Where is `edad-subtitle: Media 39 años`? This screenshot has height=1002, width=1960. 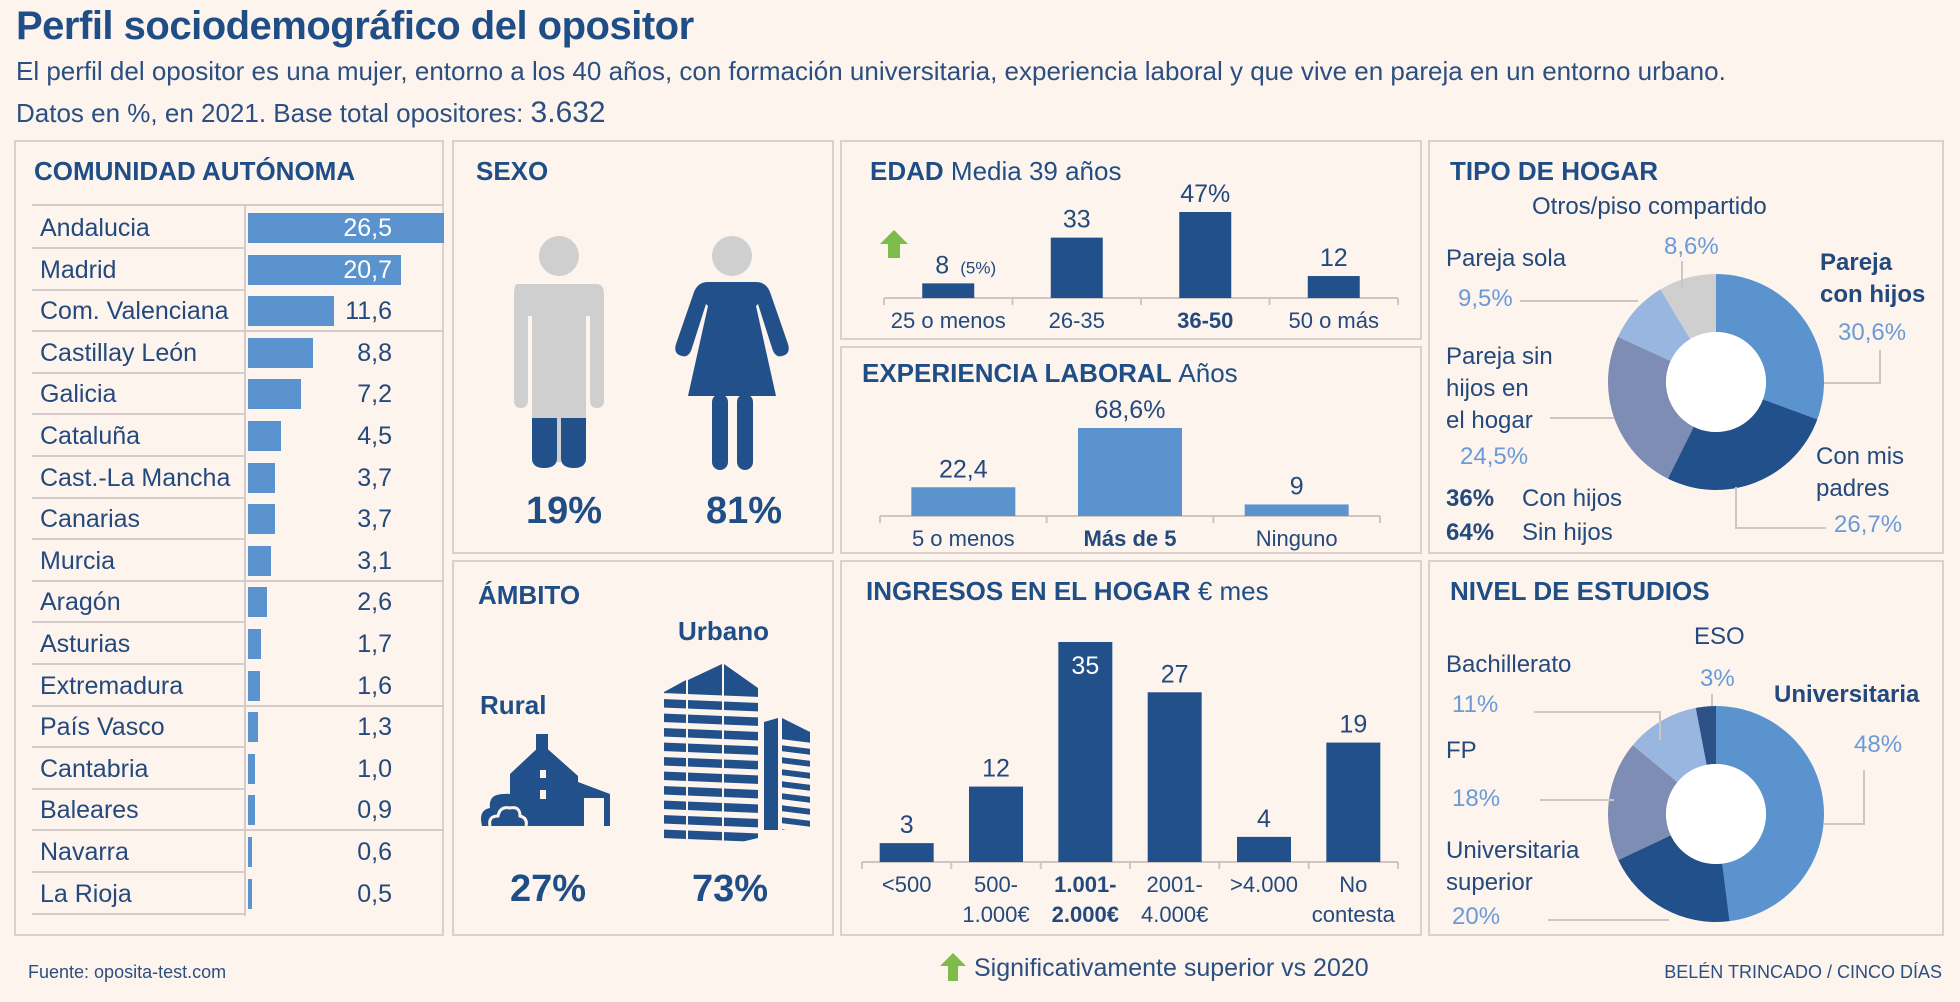
edad-subtitle: Media 39 años is located at coordinates (1036, 171).